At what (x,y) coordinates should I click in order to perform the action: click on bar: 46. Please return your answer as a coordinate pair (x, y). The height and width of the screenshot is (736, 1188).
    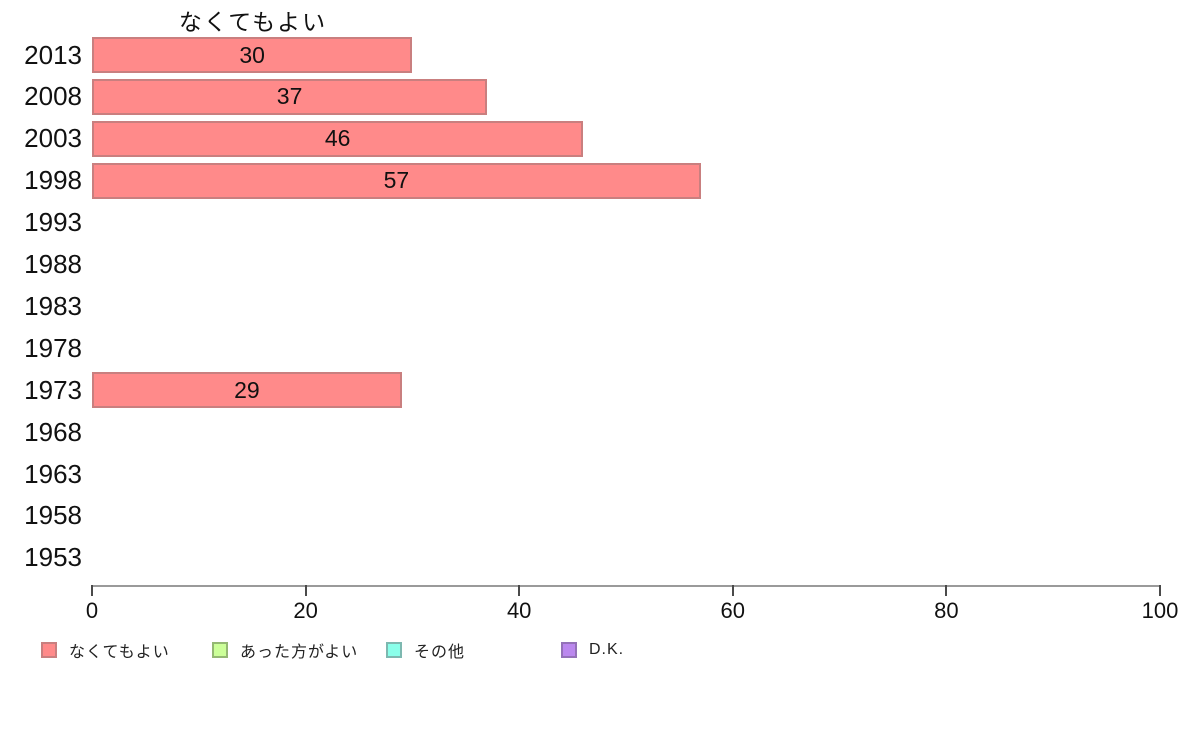
    Looking at the image, I should click on (338, 138).